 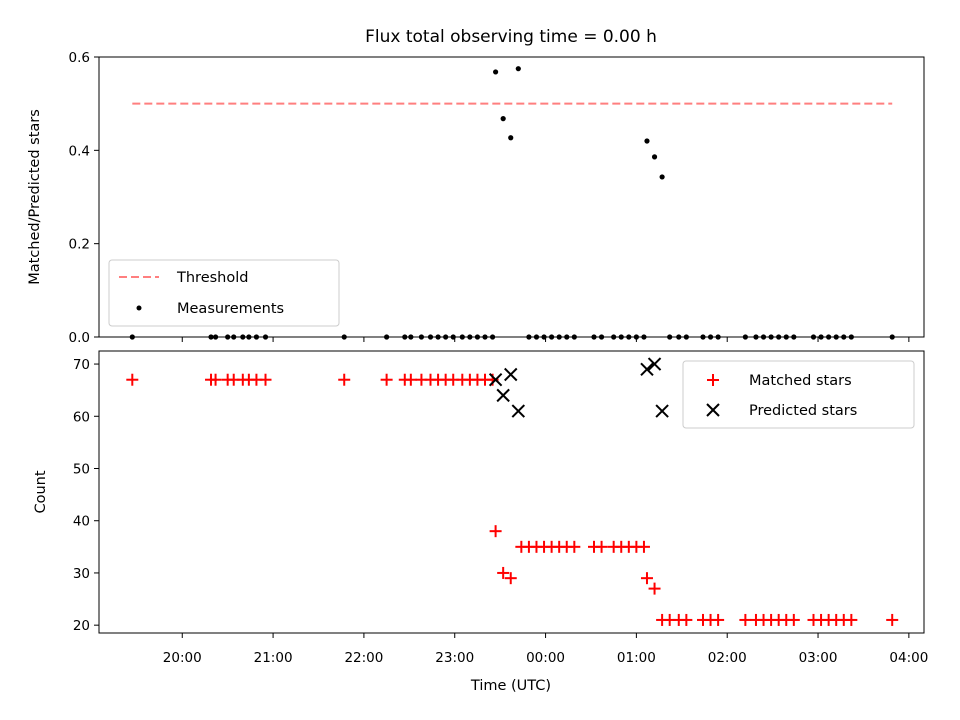 What do you see at coordinates (79, 245) in the screenshot?
I see `y-tick-label: 0.2` at bounding box center [79, 245].